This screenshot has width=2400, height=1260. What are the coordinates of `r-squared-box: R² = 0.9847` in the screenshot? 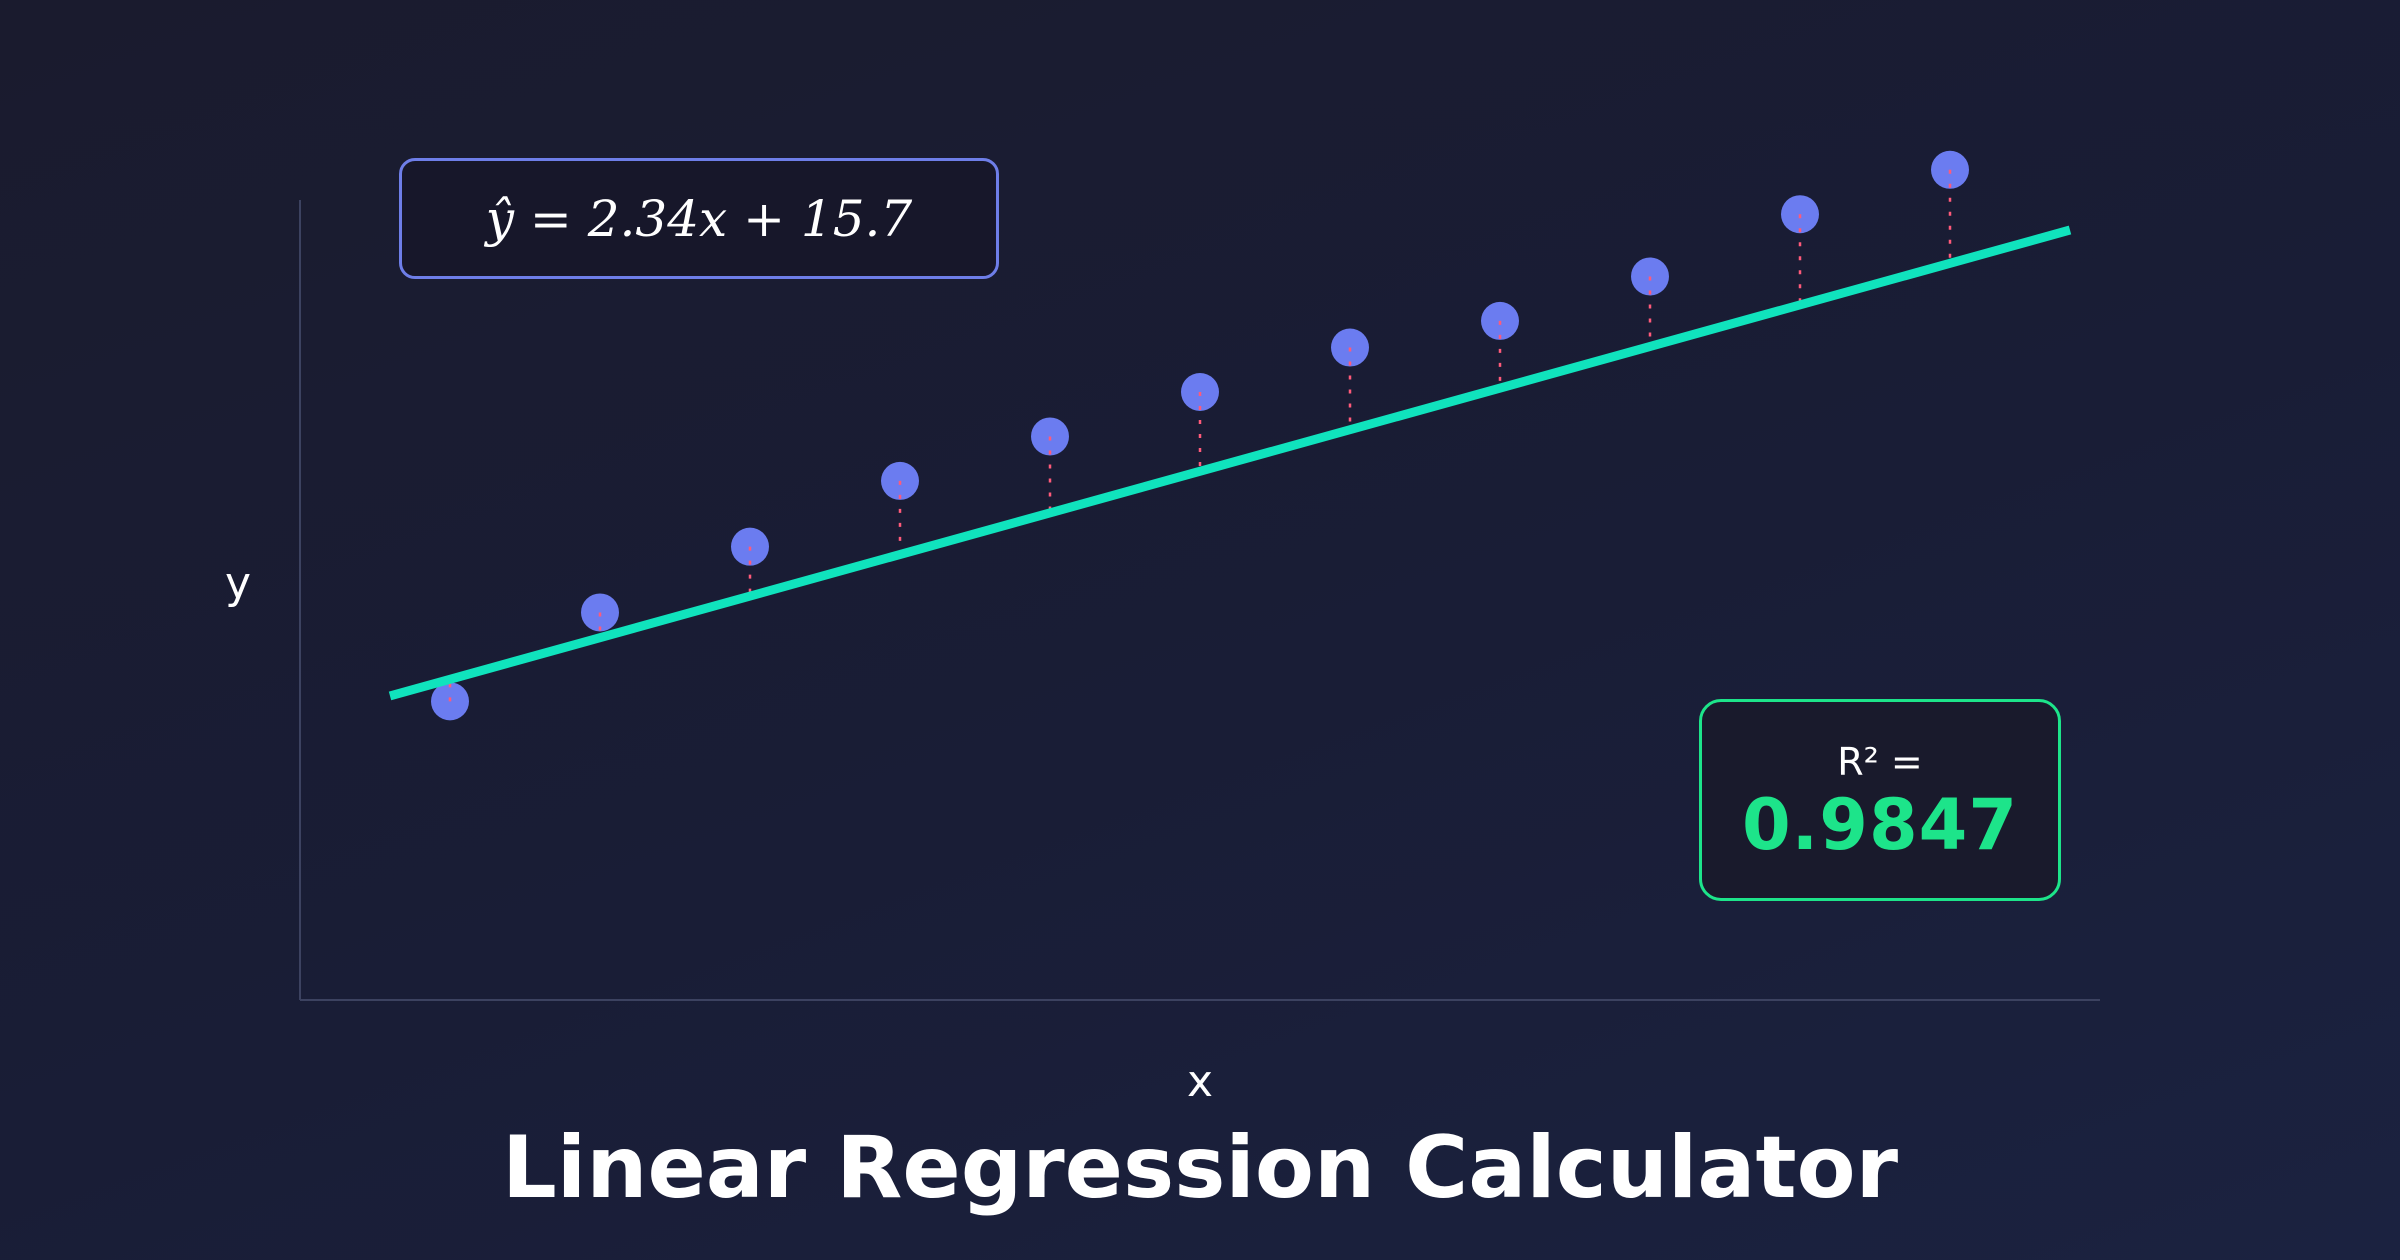 It's located at (1880, 800).